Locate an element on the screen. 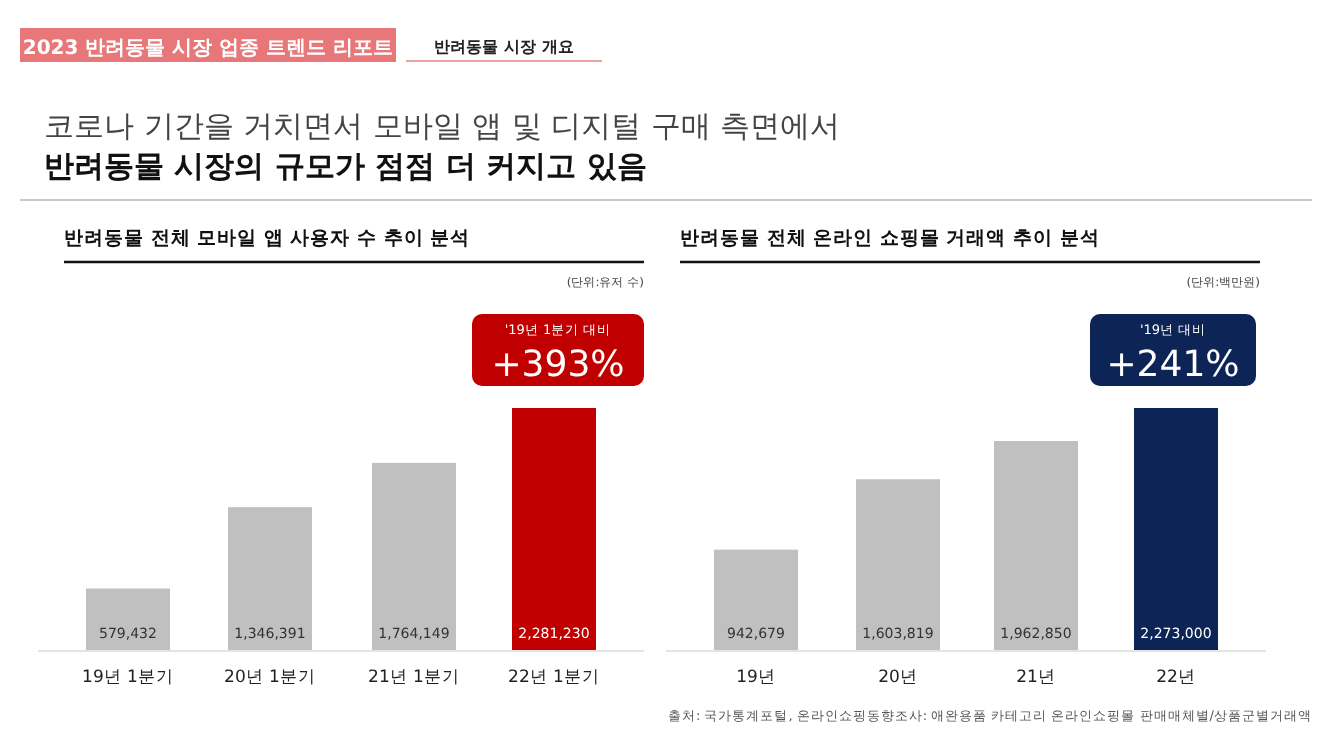  x-tick-label: 22년 is located at coordinates (1176, 678).